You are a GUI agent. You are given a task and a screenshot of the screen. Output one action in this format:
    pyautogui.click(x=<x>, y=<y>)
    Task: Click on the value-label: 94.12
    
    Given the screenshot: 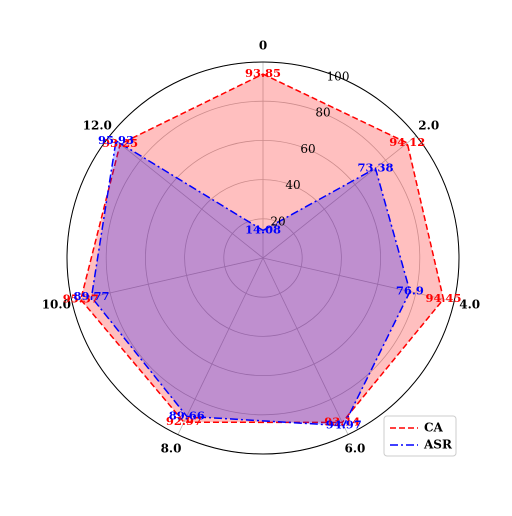 What is the action you would take?
    pyautogui.click(x=407, y=142)
    